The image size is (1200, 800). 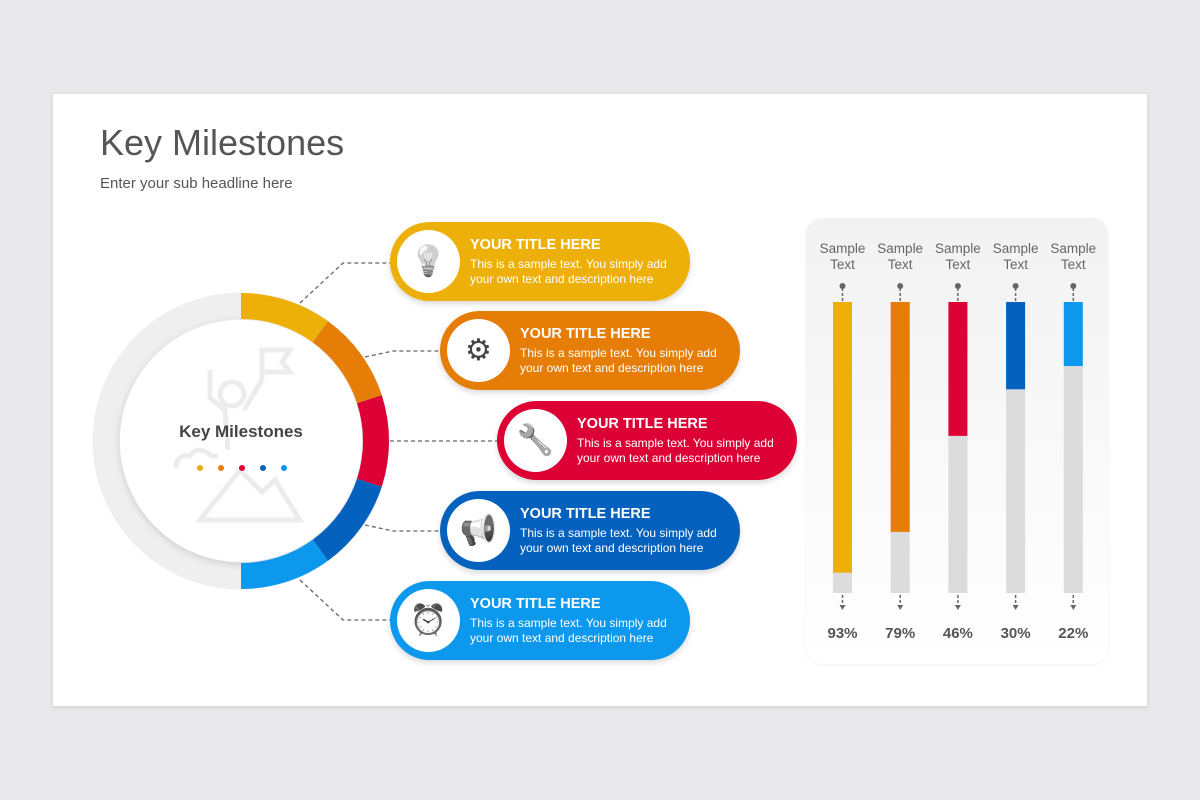 I want to click on climber-flag-icon, so click(x=239, y=435).